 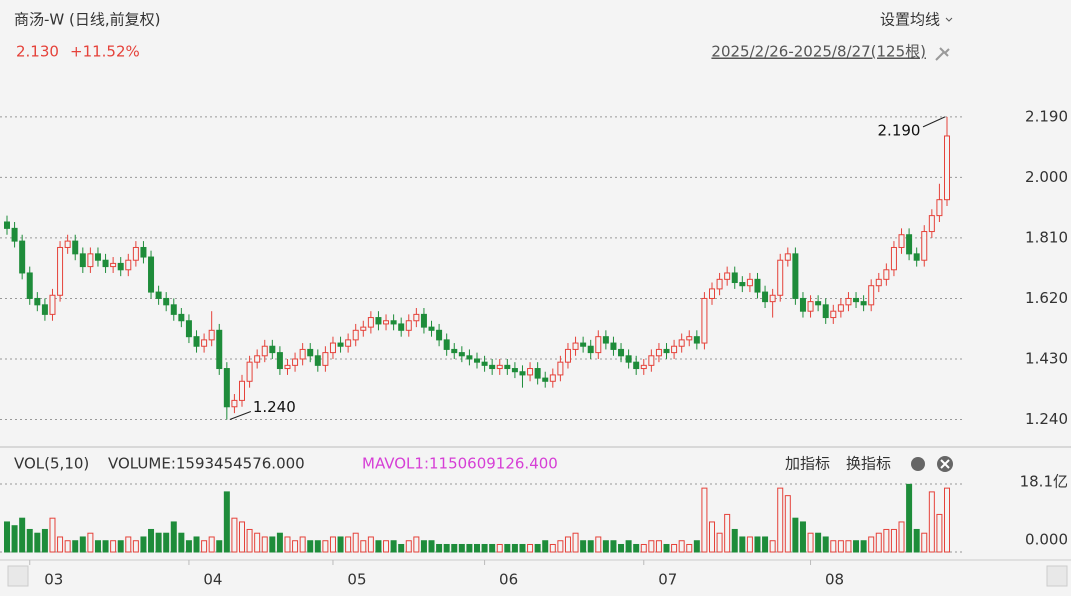 What do you see at coordinates (910, 20) in the screenshot?
I see `settings: 设置均线` at bounding box center [910, 20].